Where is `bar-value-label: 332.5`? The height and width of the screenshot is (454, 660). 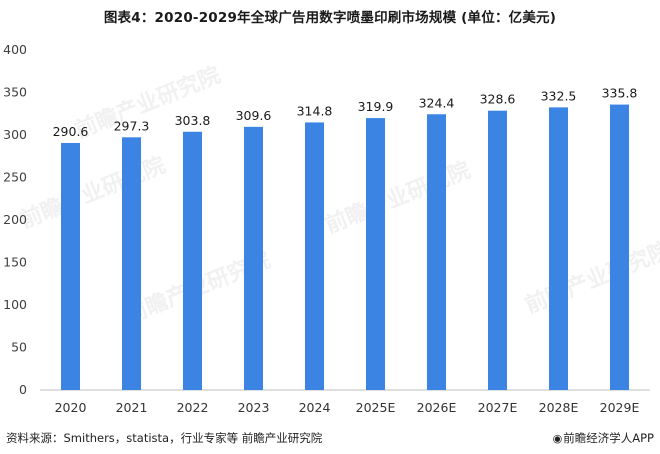 bar-value-label: 332.5 is located at coordinates (559, 95).